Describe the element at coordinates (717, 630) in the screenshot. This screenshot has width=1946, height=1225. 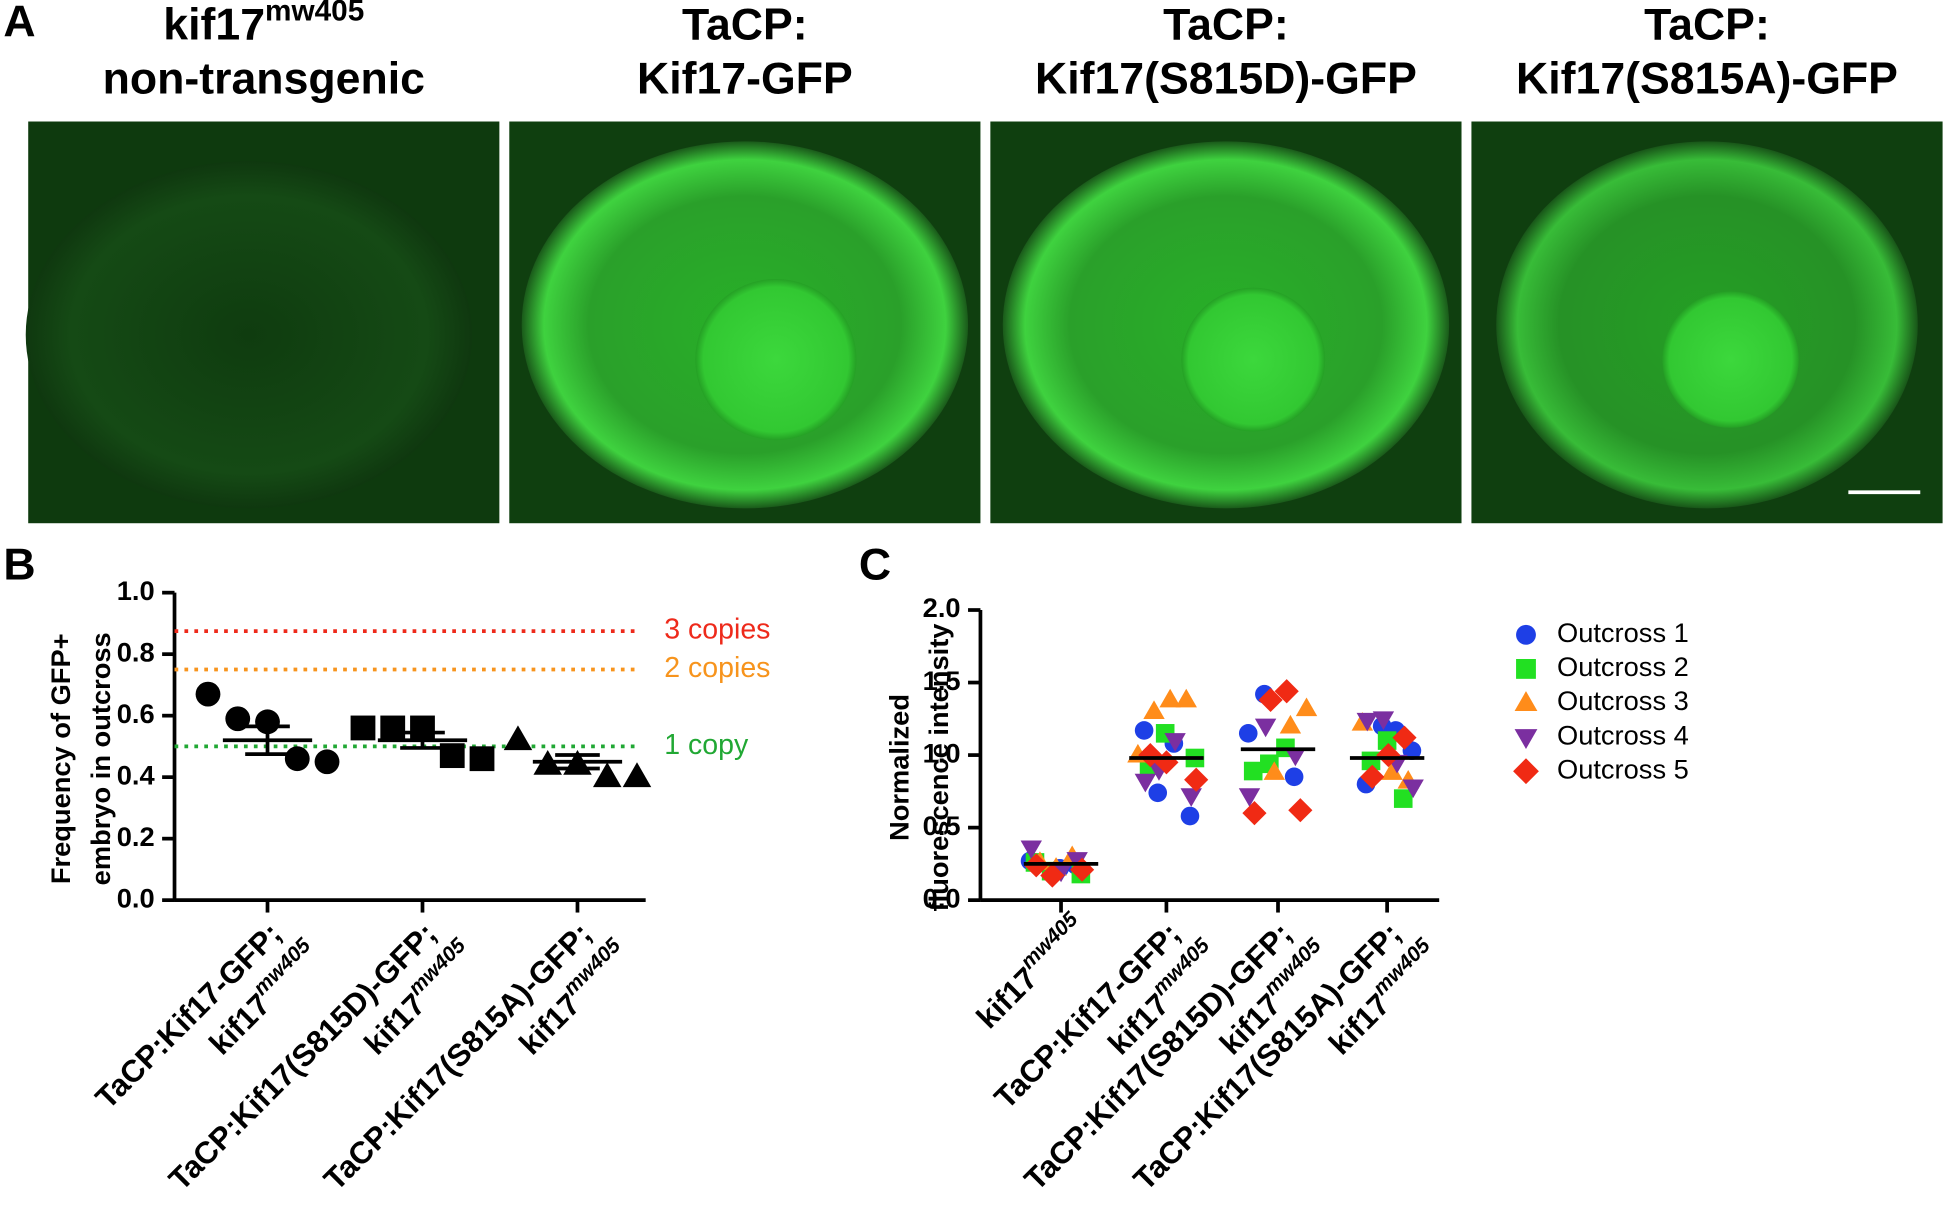
I see `reference-label: 3 copies` at that location.